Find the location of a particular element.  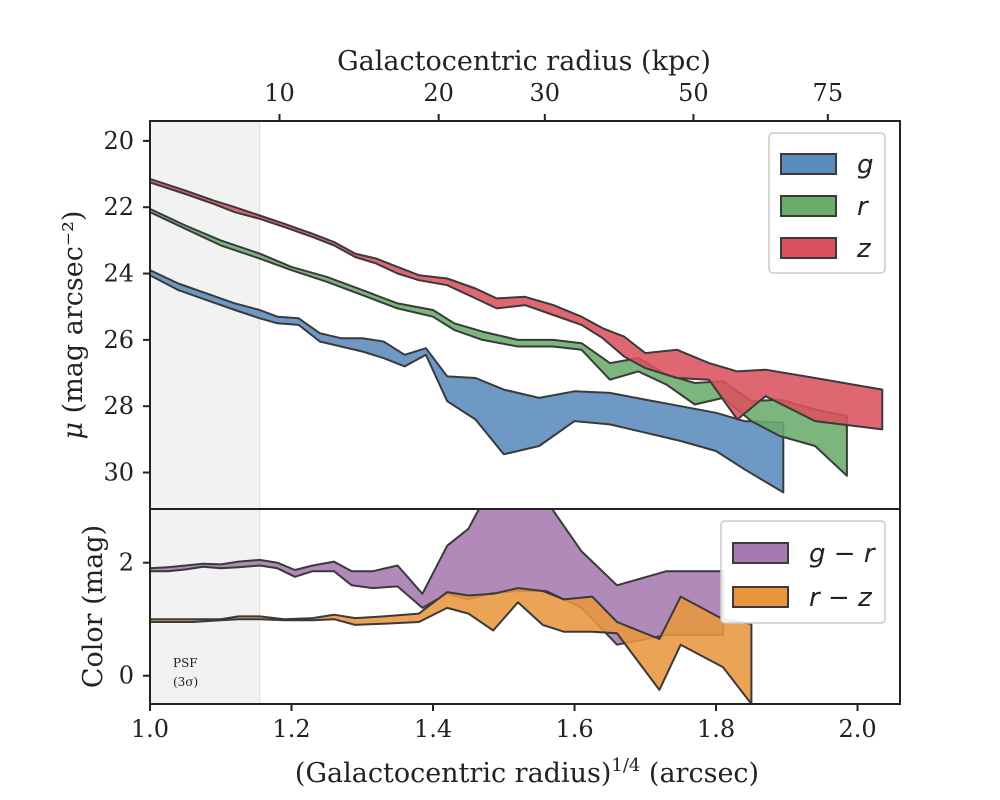

x-tick-label: 1.0 is located at coordinates (150, 729).